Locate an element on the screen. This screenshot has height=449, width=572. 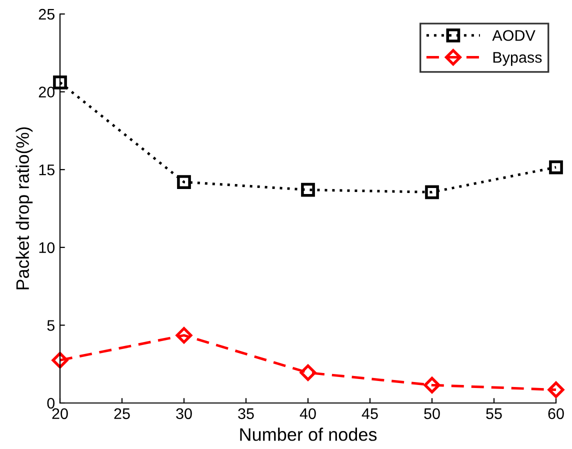
x-tick-label: 25 is located at coordinates (122, 414).